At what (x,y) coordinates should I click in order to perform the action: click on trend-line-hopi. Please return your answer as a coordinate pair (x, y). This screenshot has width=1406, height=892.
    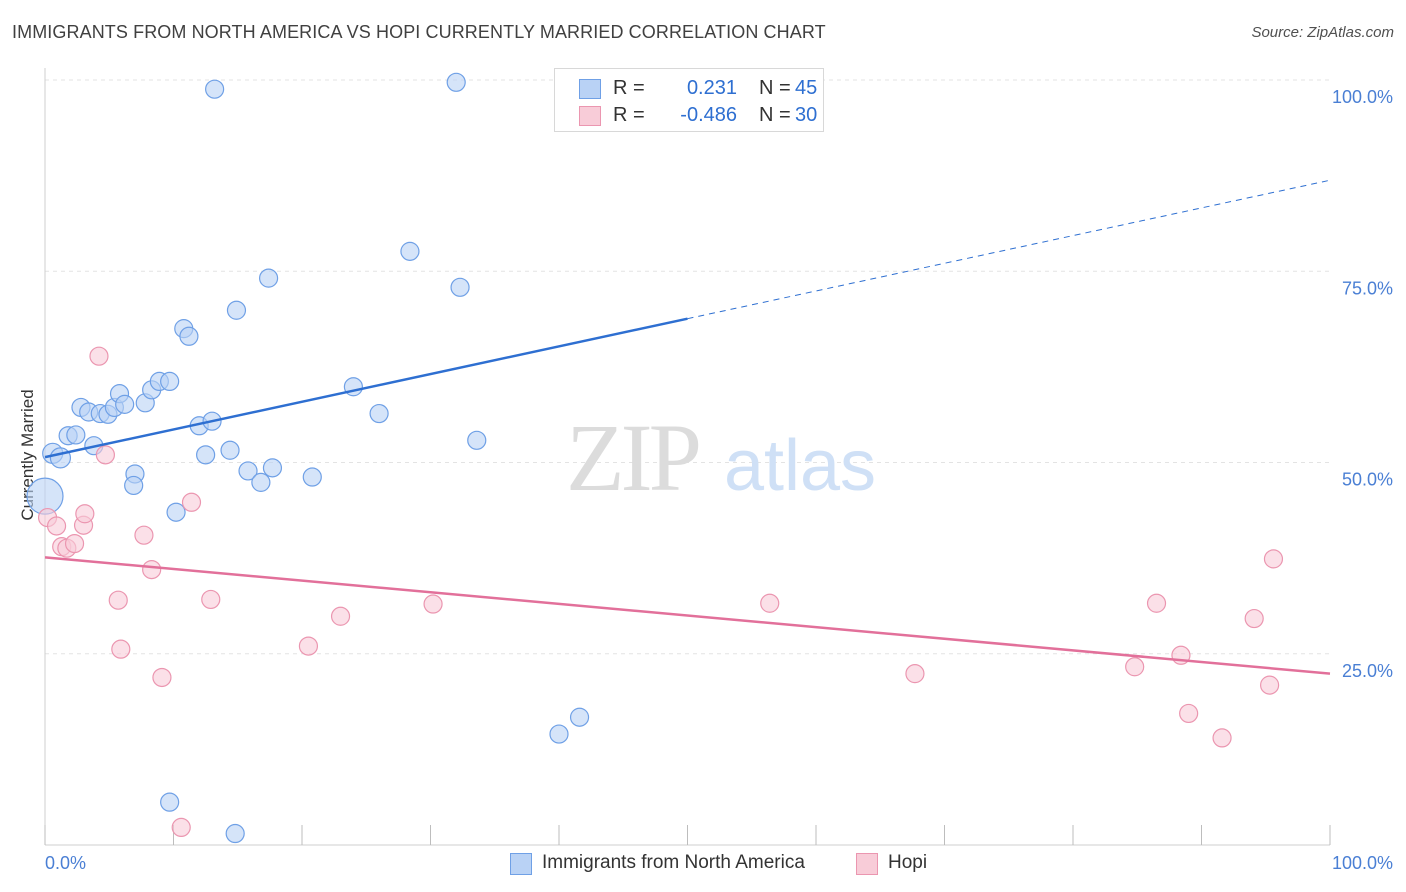
    Looking at the image, I should click on (687, 615).